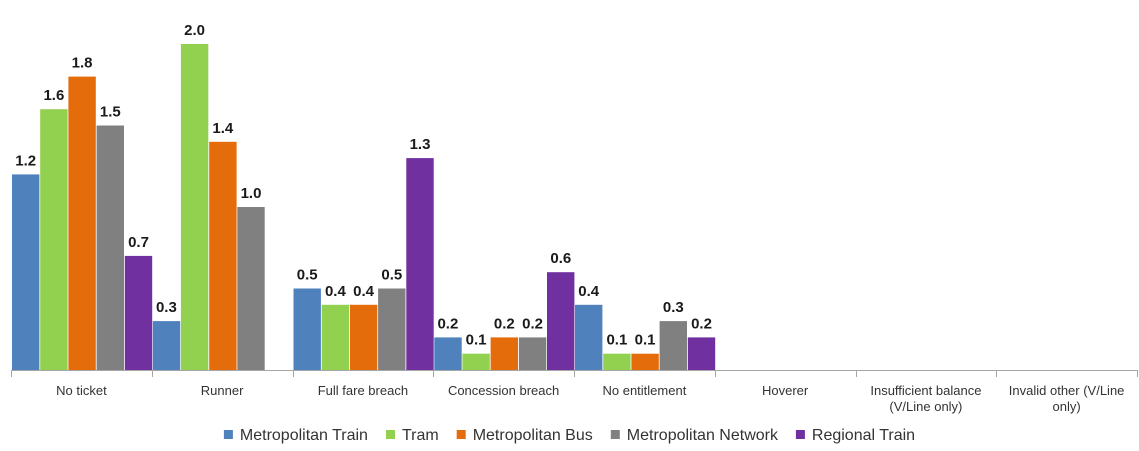 The width and height of the screenshot is (1139, 451). Describe the element at coordinates (533, 435) in the screenshot. I see `legend-label: Metropolitan Bus` at that location.